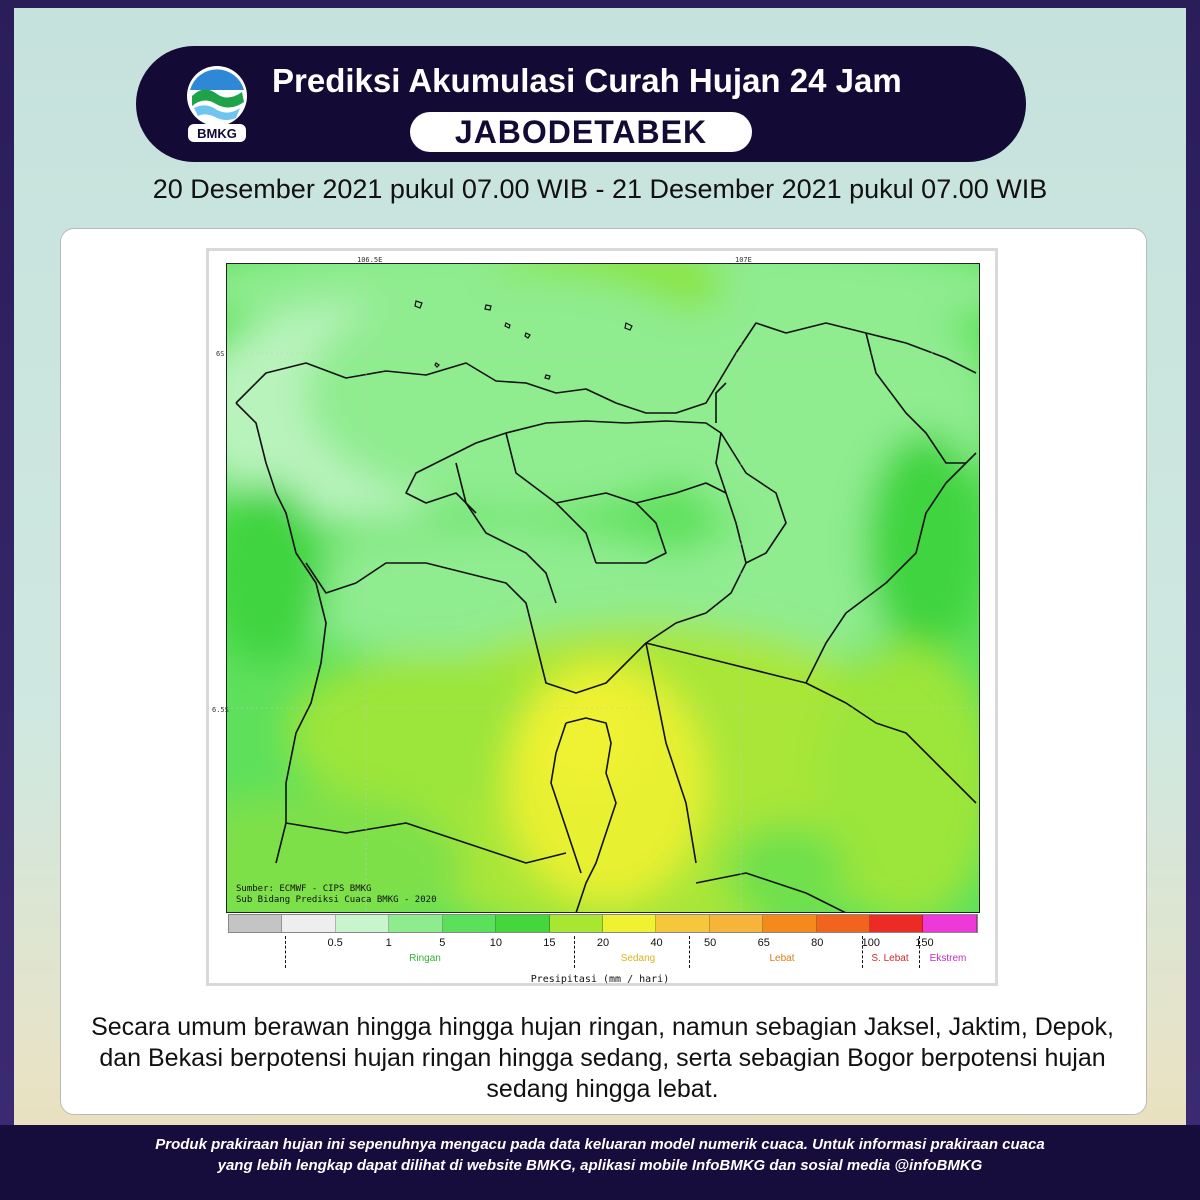 Image resolution: width=1200 pixels, height=1200 pixels. What do you see at coordinates (763, 943) in the screenshot?
I see `legend-tick-label: 65` at bounding box center [763, 943].